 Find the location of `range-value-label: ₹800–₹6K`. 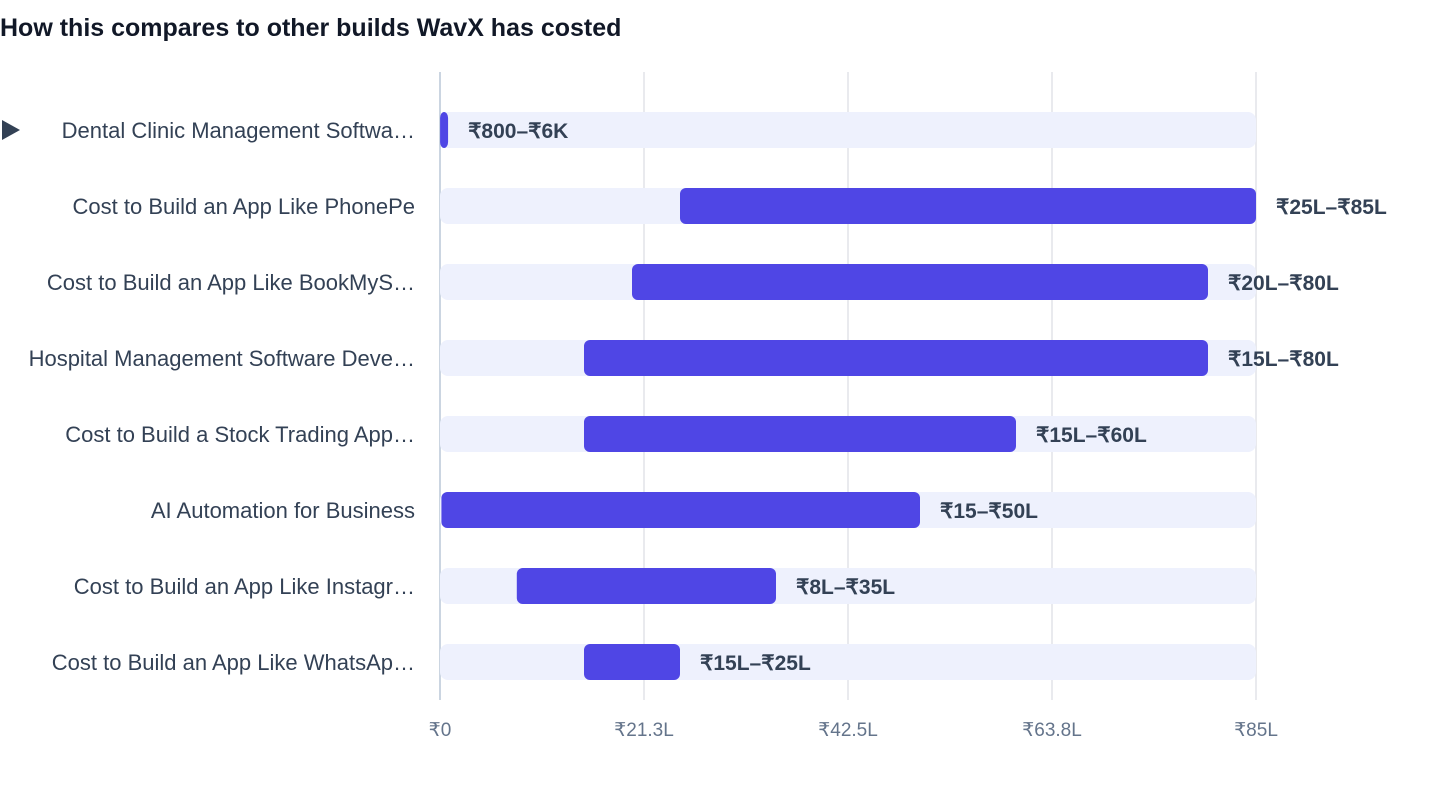

range-value-label: ₹800–₹6K is located at coordinates (518, 131).